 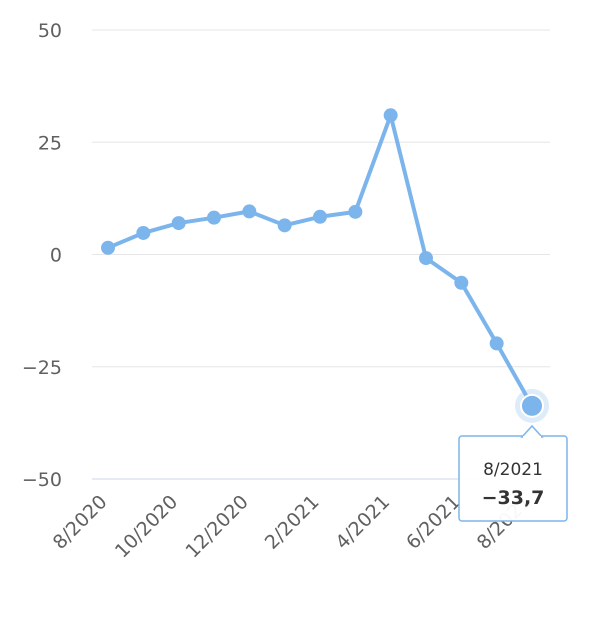 What do you see at coordinates (42, 368) in the screenshot?
I see `y-tick-label: −25` at bounding box center [42, 368].